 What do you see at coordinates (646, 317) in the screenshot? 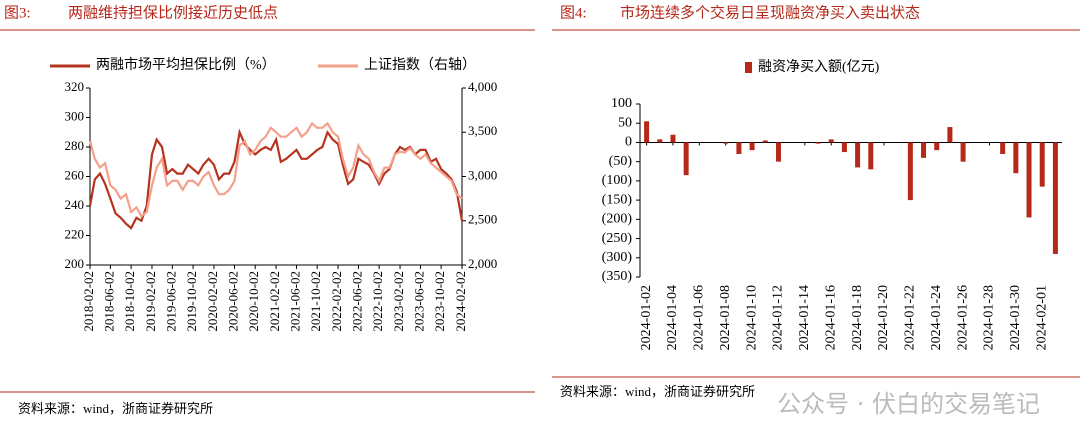
I see `x-tick-label: 2024-01-02` at bounding box center [646, 317].